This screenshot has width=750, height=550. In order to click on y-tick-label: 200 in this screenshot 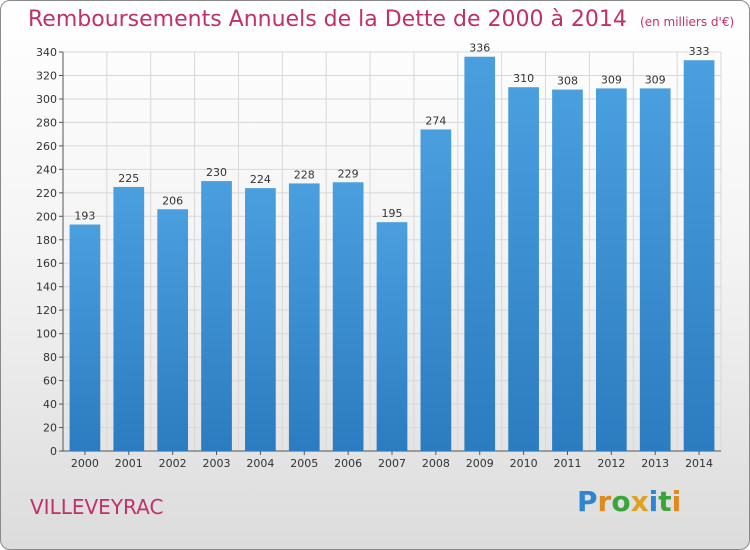, I will do `click(46, 216)`.